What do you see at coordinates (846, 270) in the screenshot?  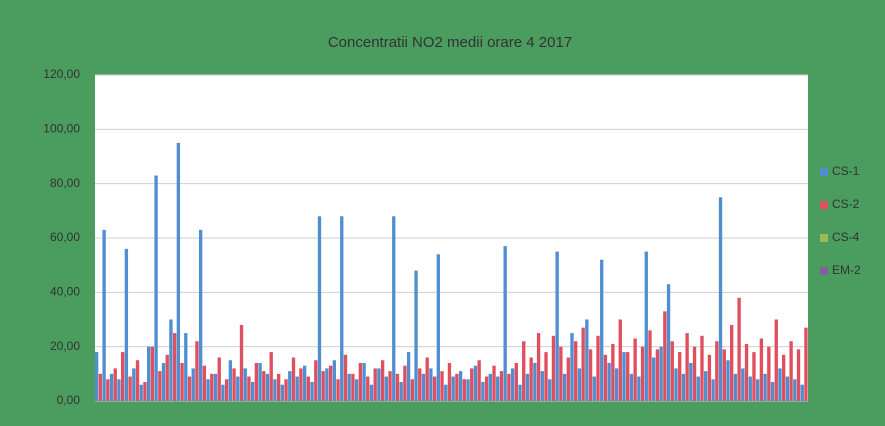 I see `legend-label: EM-2` at bounding box center [846, 270].